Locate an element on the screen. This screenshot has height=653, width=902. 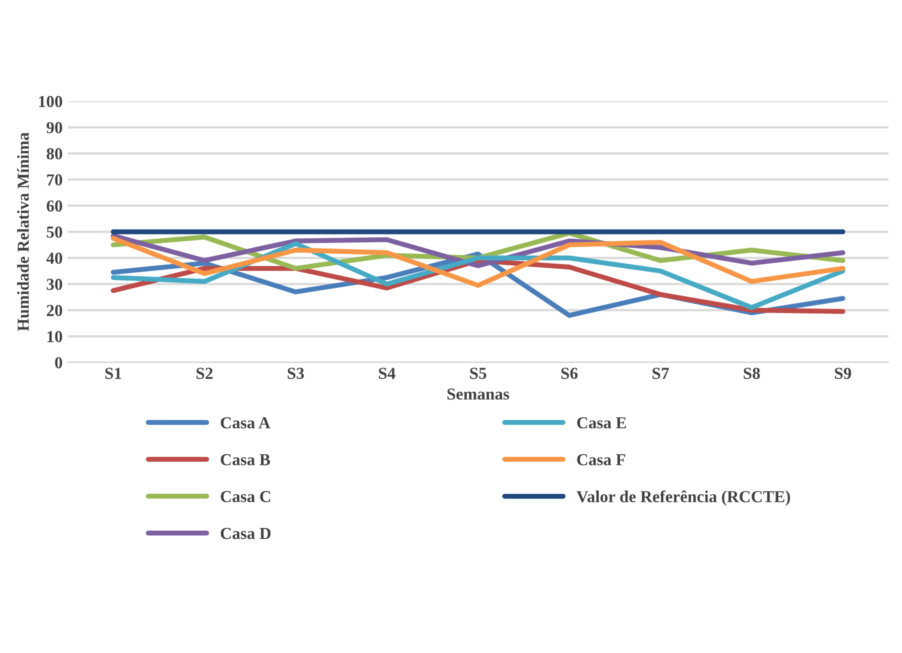
y-tick-label: 80 is located at coordinates (54, 154).